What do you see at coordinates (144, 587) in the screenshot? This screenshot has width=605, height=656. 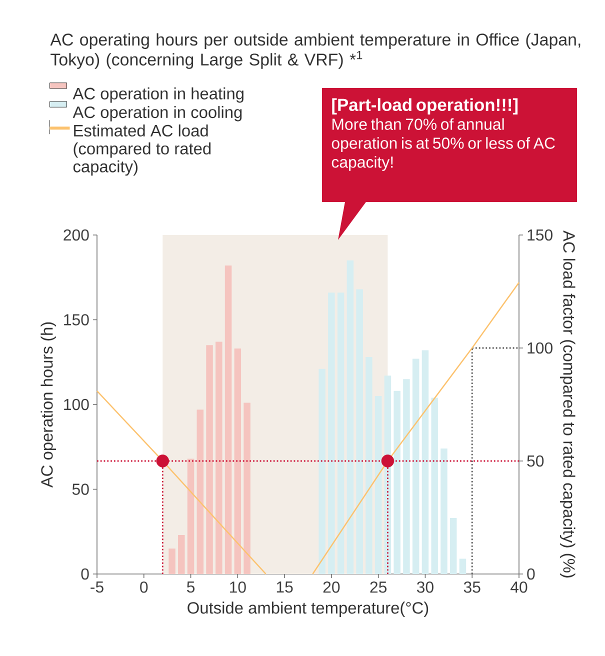 I see `x-tick-label: 0` at bounding box center [144, 587].